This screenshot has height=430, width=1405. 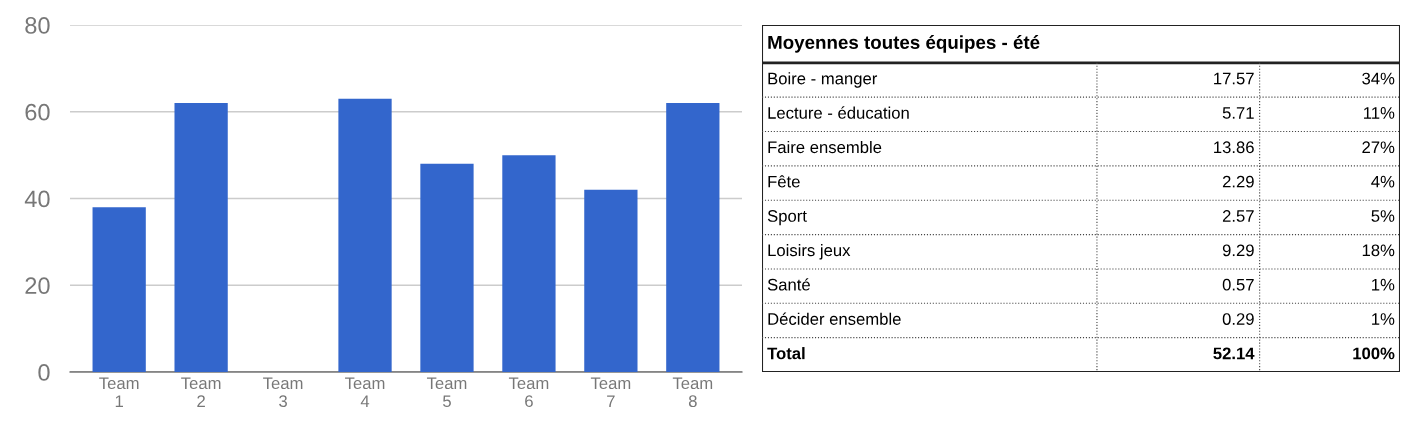 What do you see at coordinates (283, 392) in the screenshot?
I see `x-tick-label: Team 3` at bounding box center [283, 392].